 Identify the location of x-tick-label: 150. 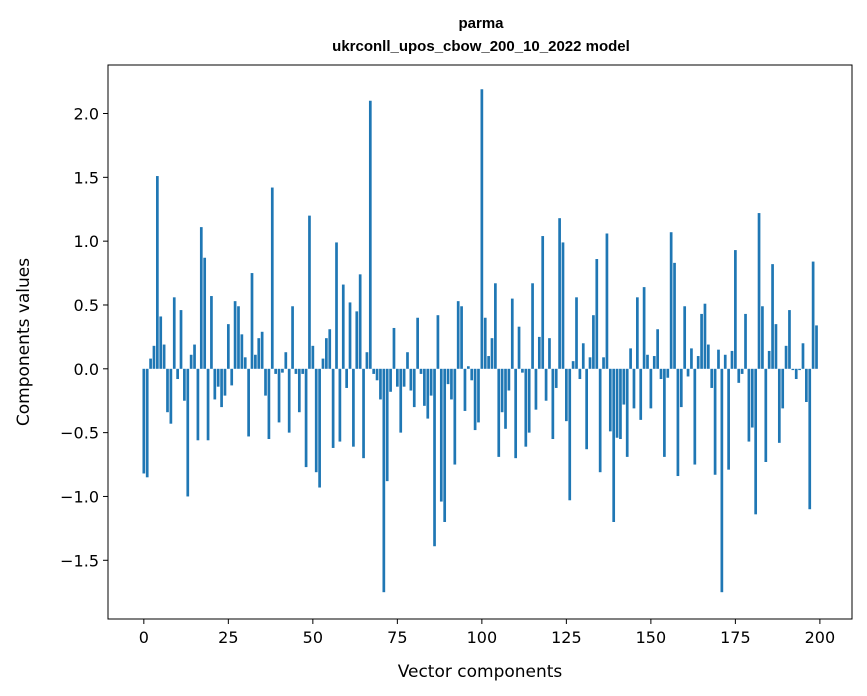
(651, 637).